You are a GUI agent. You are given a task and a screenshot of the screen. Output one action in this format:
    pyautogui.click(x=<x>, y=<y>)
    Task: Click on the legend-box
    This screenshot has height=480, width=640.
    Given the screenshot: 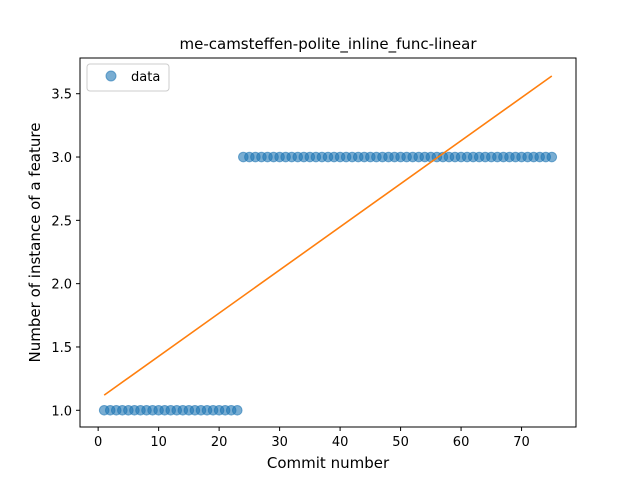 What is the action you would take?
    pyautogui.click(x=128, y=77)
    